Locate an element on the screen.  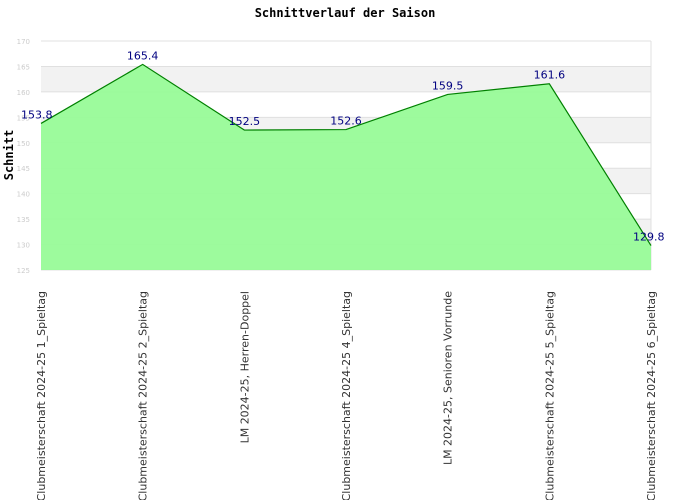
x-tick-label: LM 2024-25, Herren-Doppel is located at coordinates (244, 367).